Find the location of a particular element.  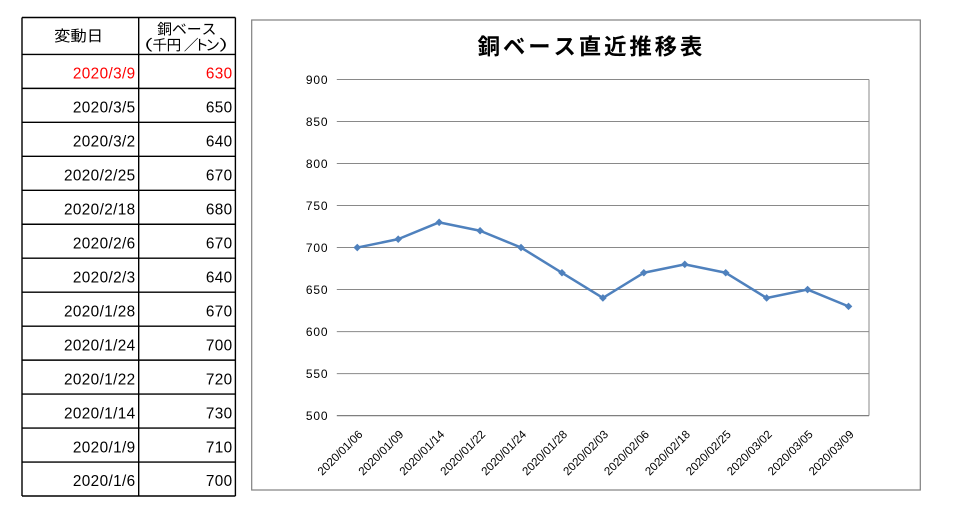

svg-text: 2020/2/18 is located at coordinates (100, 209).